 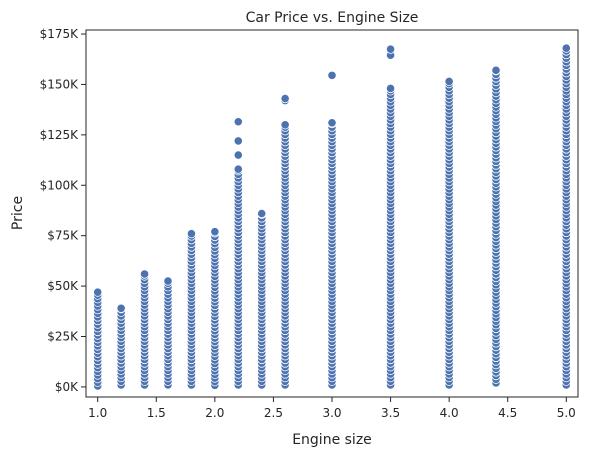 What do you see at coordinates (214, 413) in the screenshot?
I see `x-tick-label: 2.0` at bounding box center [214, 413].